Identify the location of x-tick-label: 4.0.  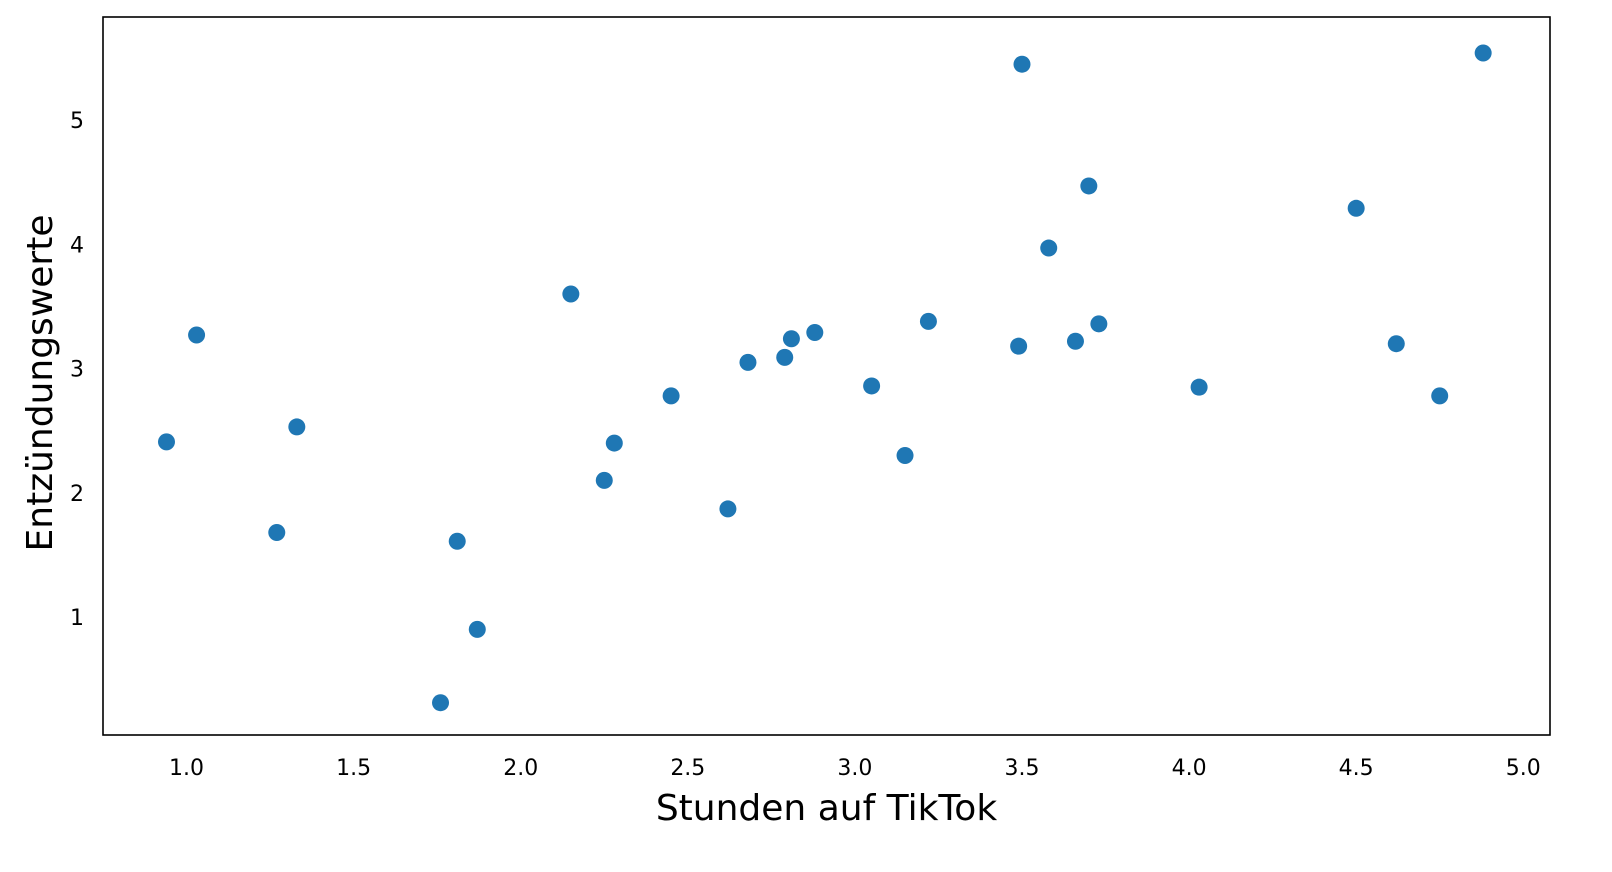
(1189, 768).